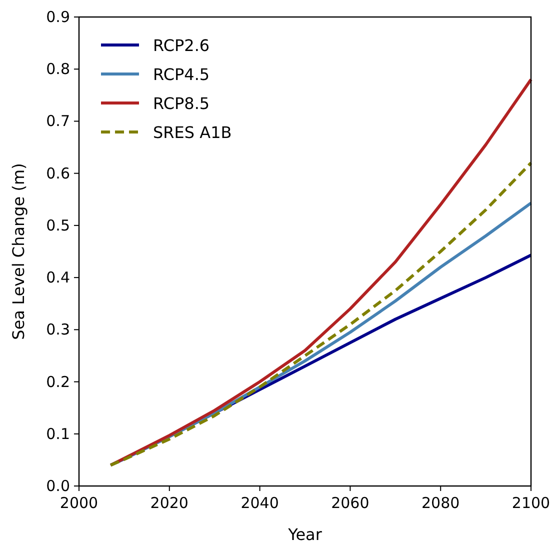  What do you see at coordinates (181, 45) in the screenshot?
I see `legend-label: RCP2.6` at bounding box center [181, 45].